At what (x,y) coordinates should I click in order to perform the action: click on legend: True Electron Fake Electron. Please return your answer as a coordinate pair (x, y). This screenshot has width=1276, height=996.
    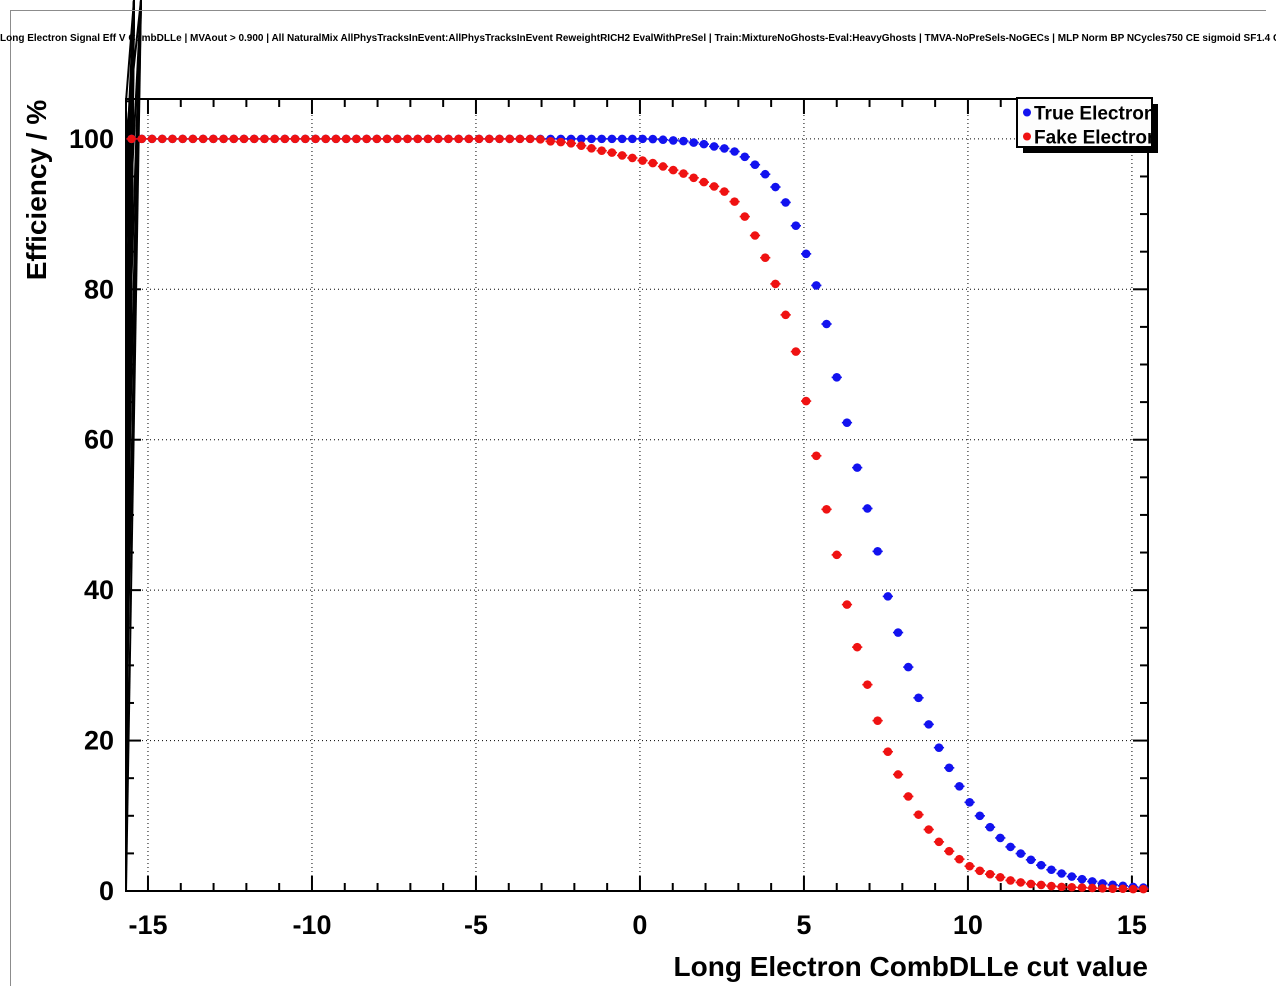
    Looking at the image, I should click on (1087, 125).